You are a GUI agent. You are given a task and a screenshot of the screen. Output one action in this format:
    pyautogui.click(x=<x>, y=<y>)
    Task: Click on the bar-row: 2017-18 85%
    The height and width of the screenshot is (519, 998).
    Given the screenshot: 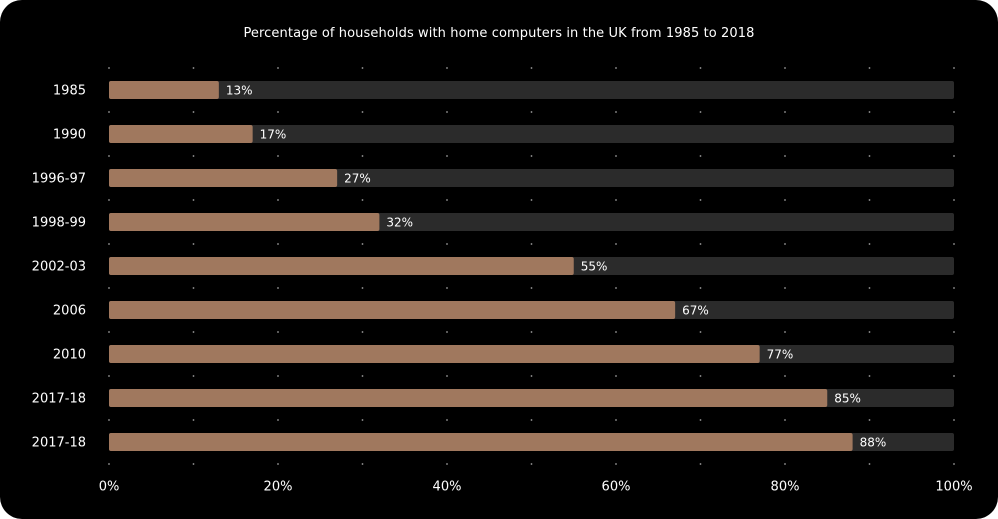 What is the action you would take?
    pyautogui.click(x=493, y=398)
    